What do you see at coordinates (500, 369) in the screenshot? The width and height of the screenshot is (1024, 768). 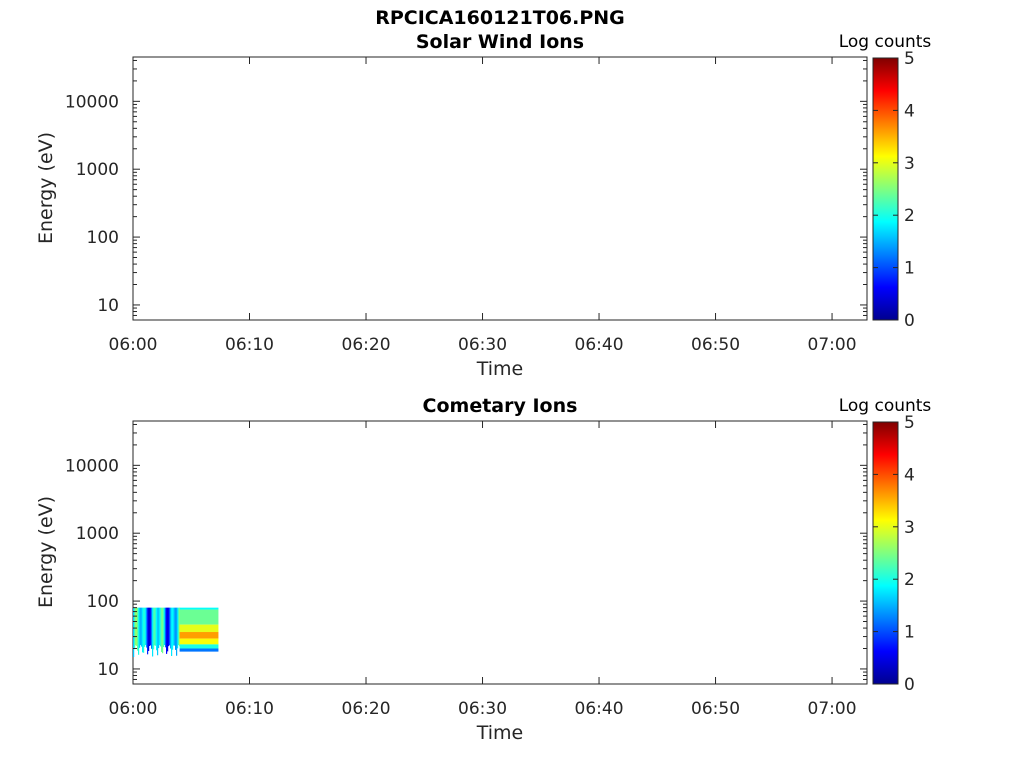 I see `x-axis-label: Time` at bounding box center [500, 369].